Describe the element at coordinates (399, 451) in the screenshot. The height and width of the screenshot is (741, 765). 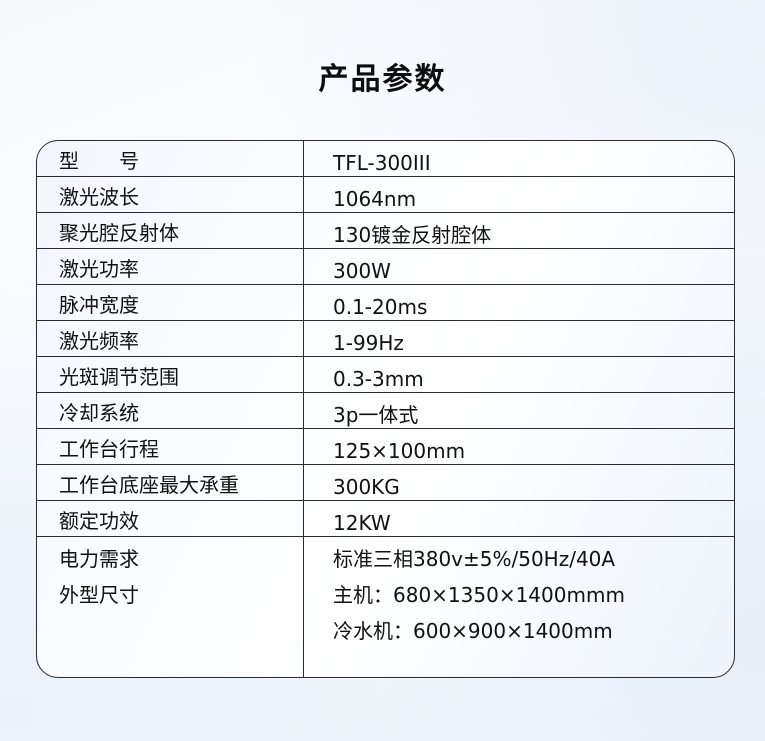
I see `spec-value-line: 125×100mm` at that location.